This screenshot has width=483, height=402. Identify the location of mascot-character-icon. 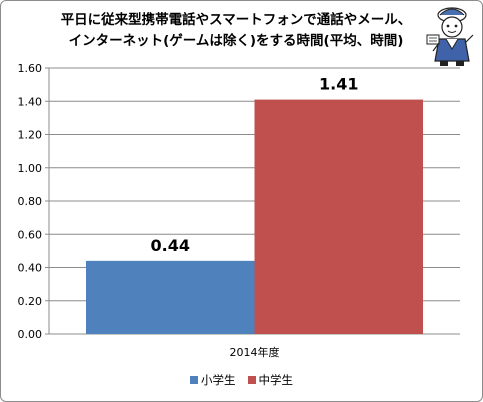
(450, 36).